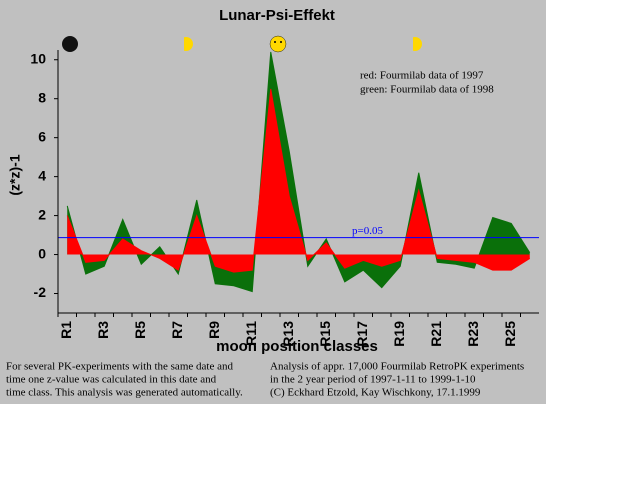 The image size is (640, 480). Describe the element at coordinates (399, 334) in the screenshot. I see `x-tick-label: R19` at that location.